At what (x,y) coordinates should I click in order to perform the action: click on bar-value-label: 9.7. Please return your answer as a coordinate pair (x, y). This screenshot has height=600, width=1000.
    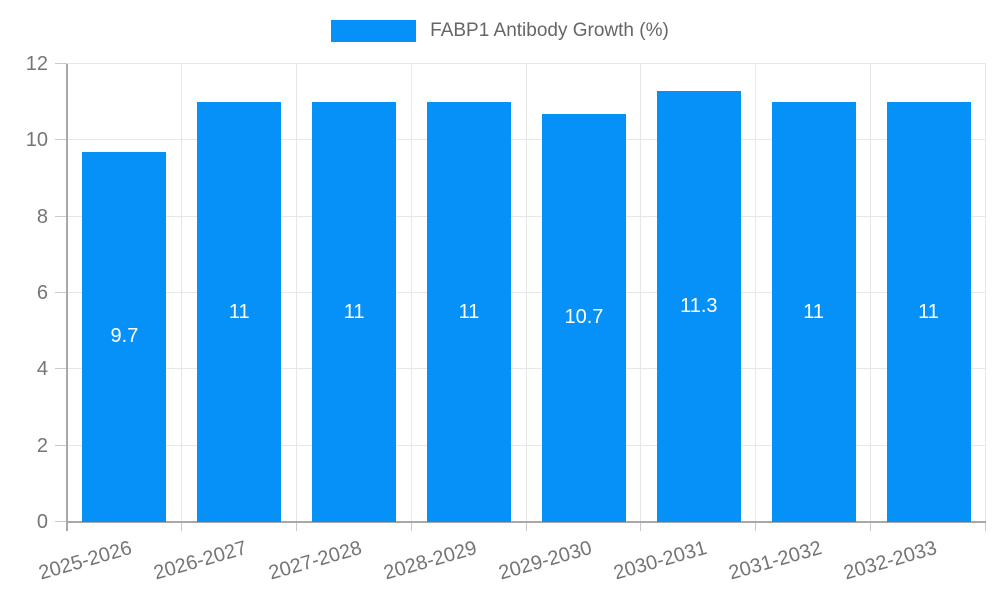
    Looking at the image, I should click on (124, 336).